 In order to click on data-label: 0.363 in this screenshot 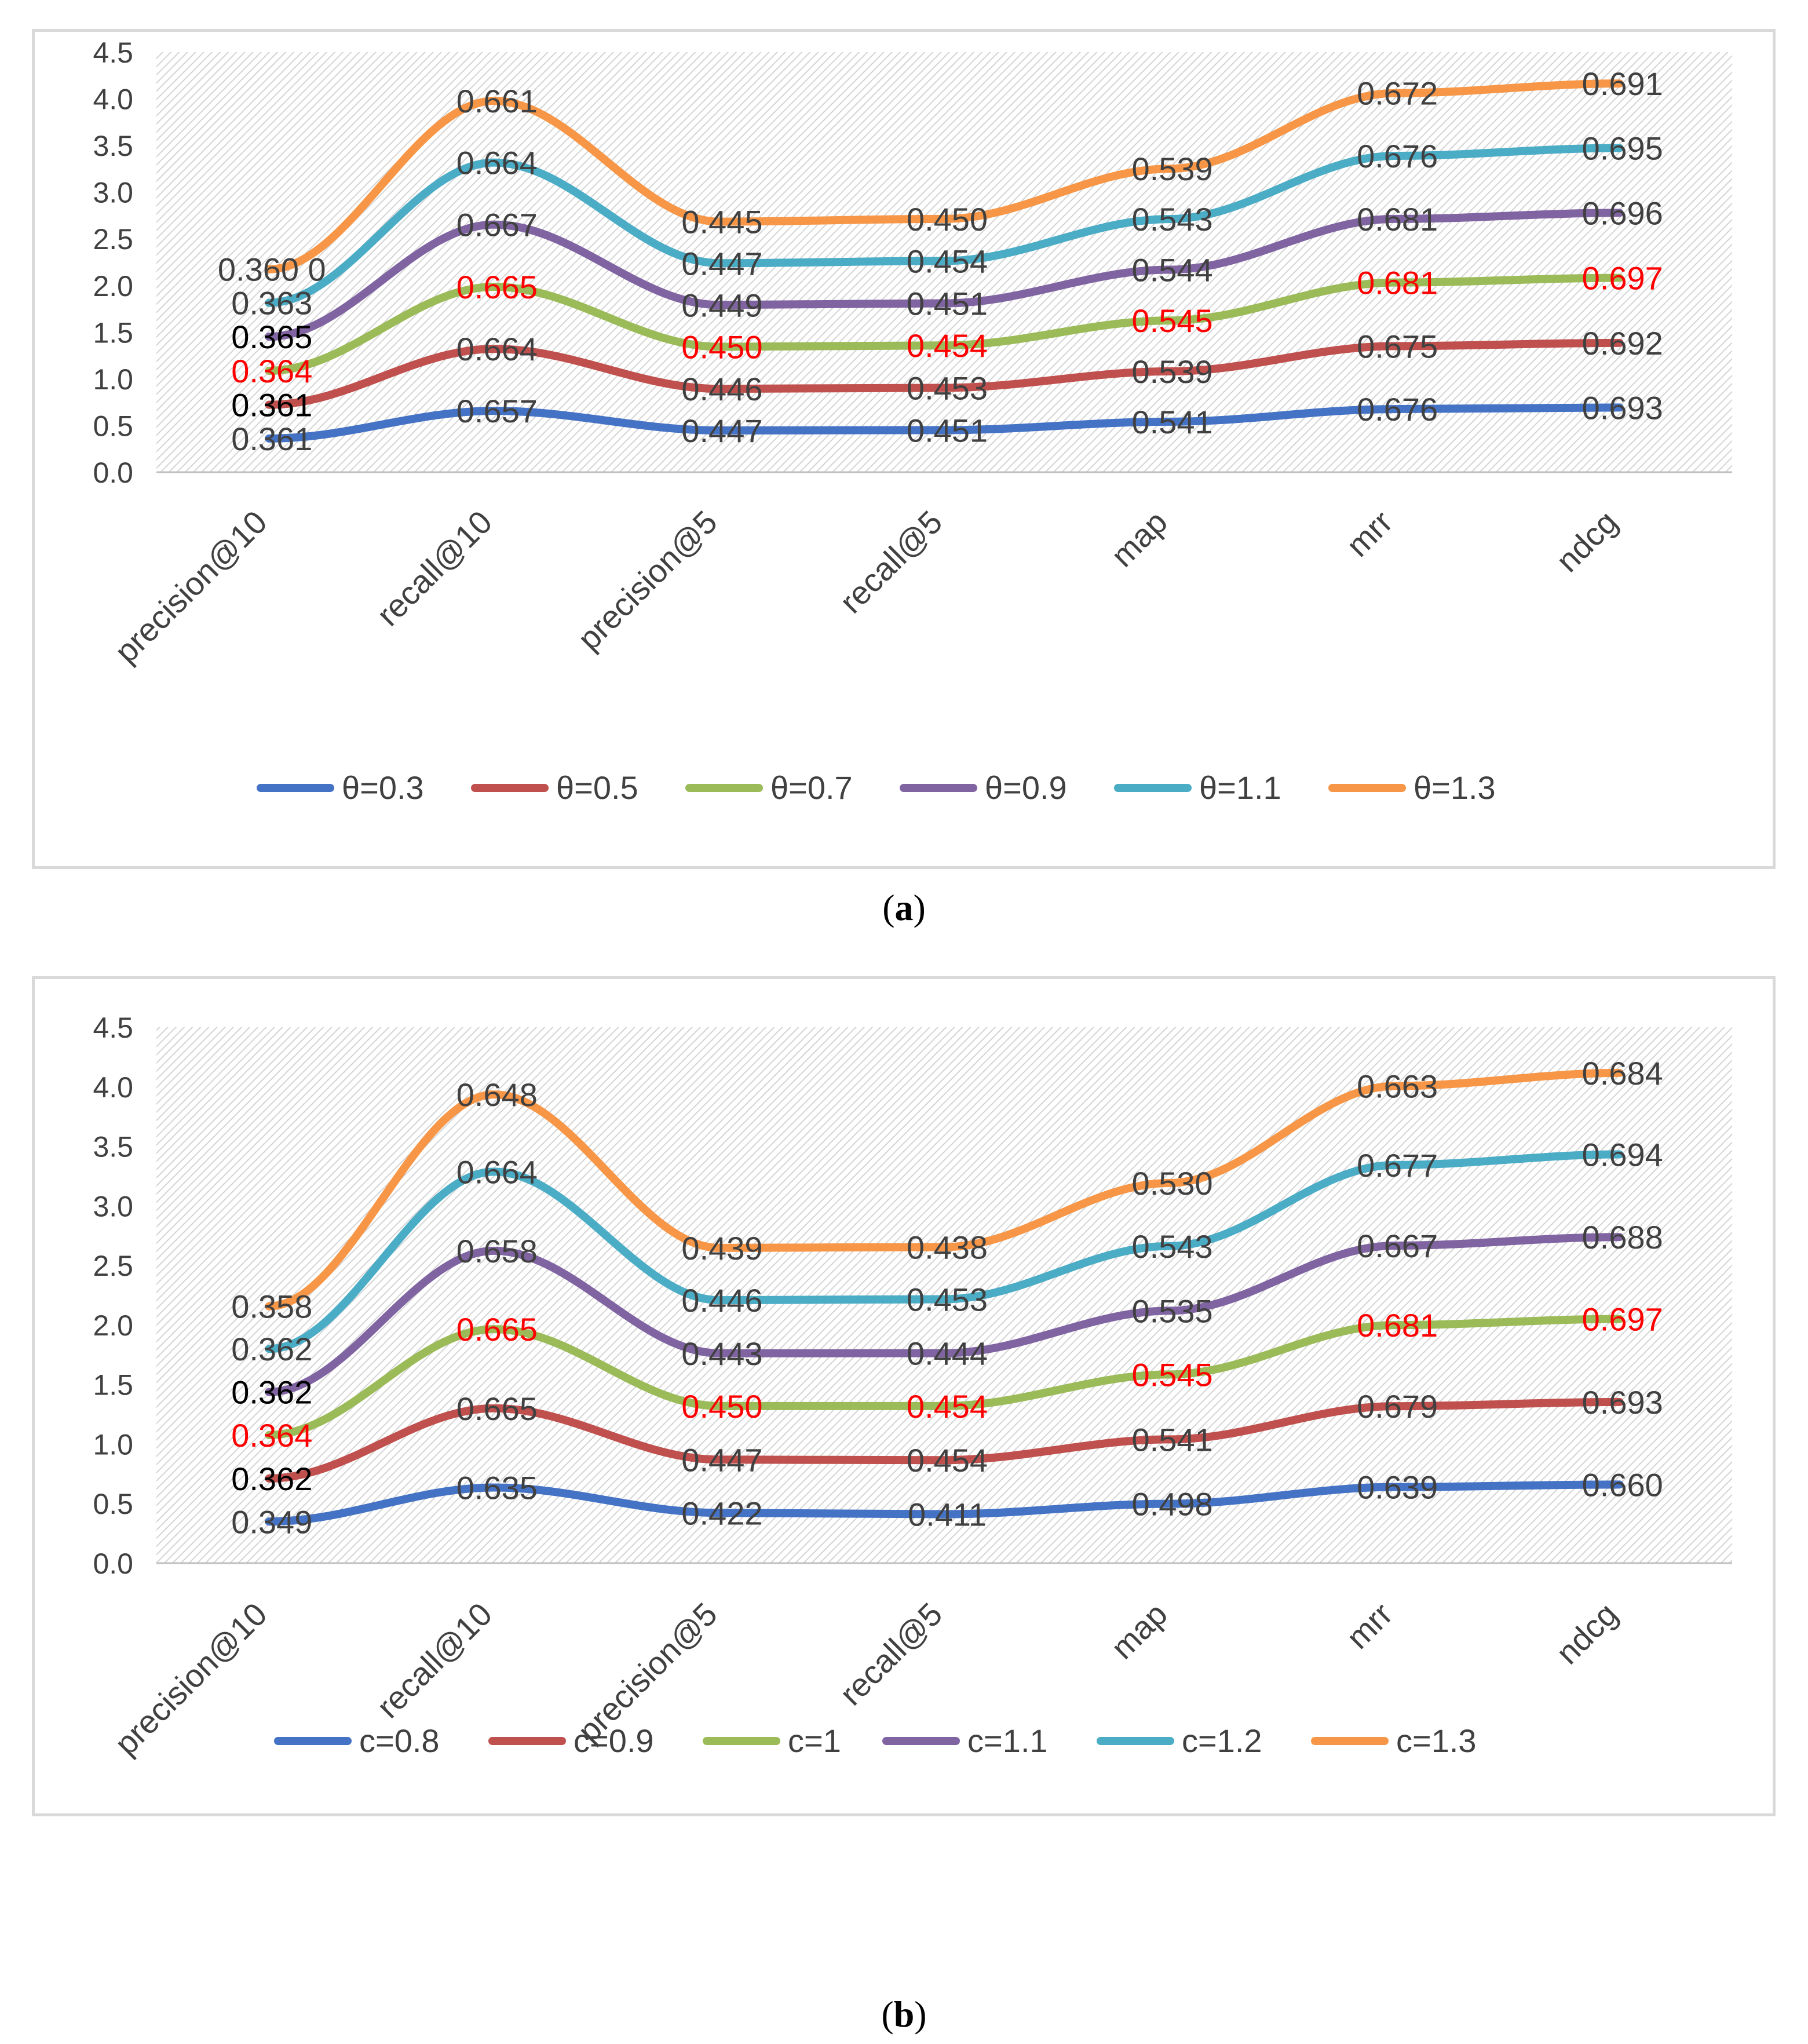, I will do `click(271, 304)`.